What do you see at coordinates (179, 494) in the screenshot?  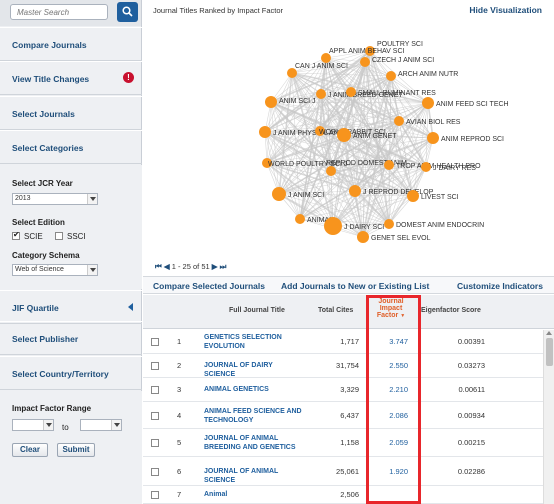 I see `row-rank: 7` at bounding box center [179, 494].